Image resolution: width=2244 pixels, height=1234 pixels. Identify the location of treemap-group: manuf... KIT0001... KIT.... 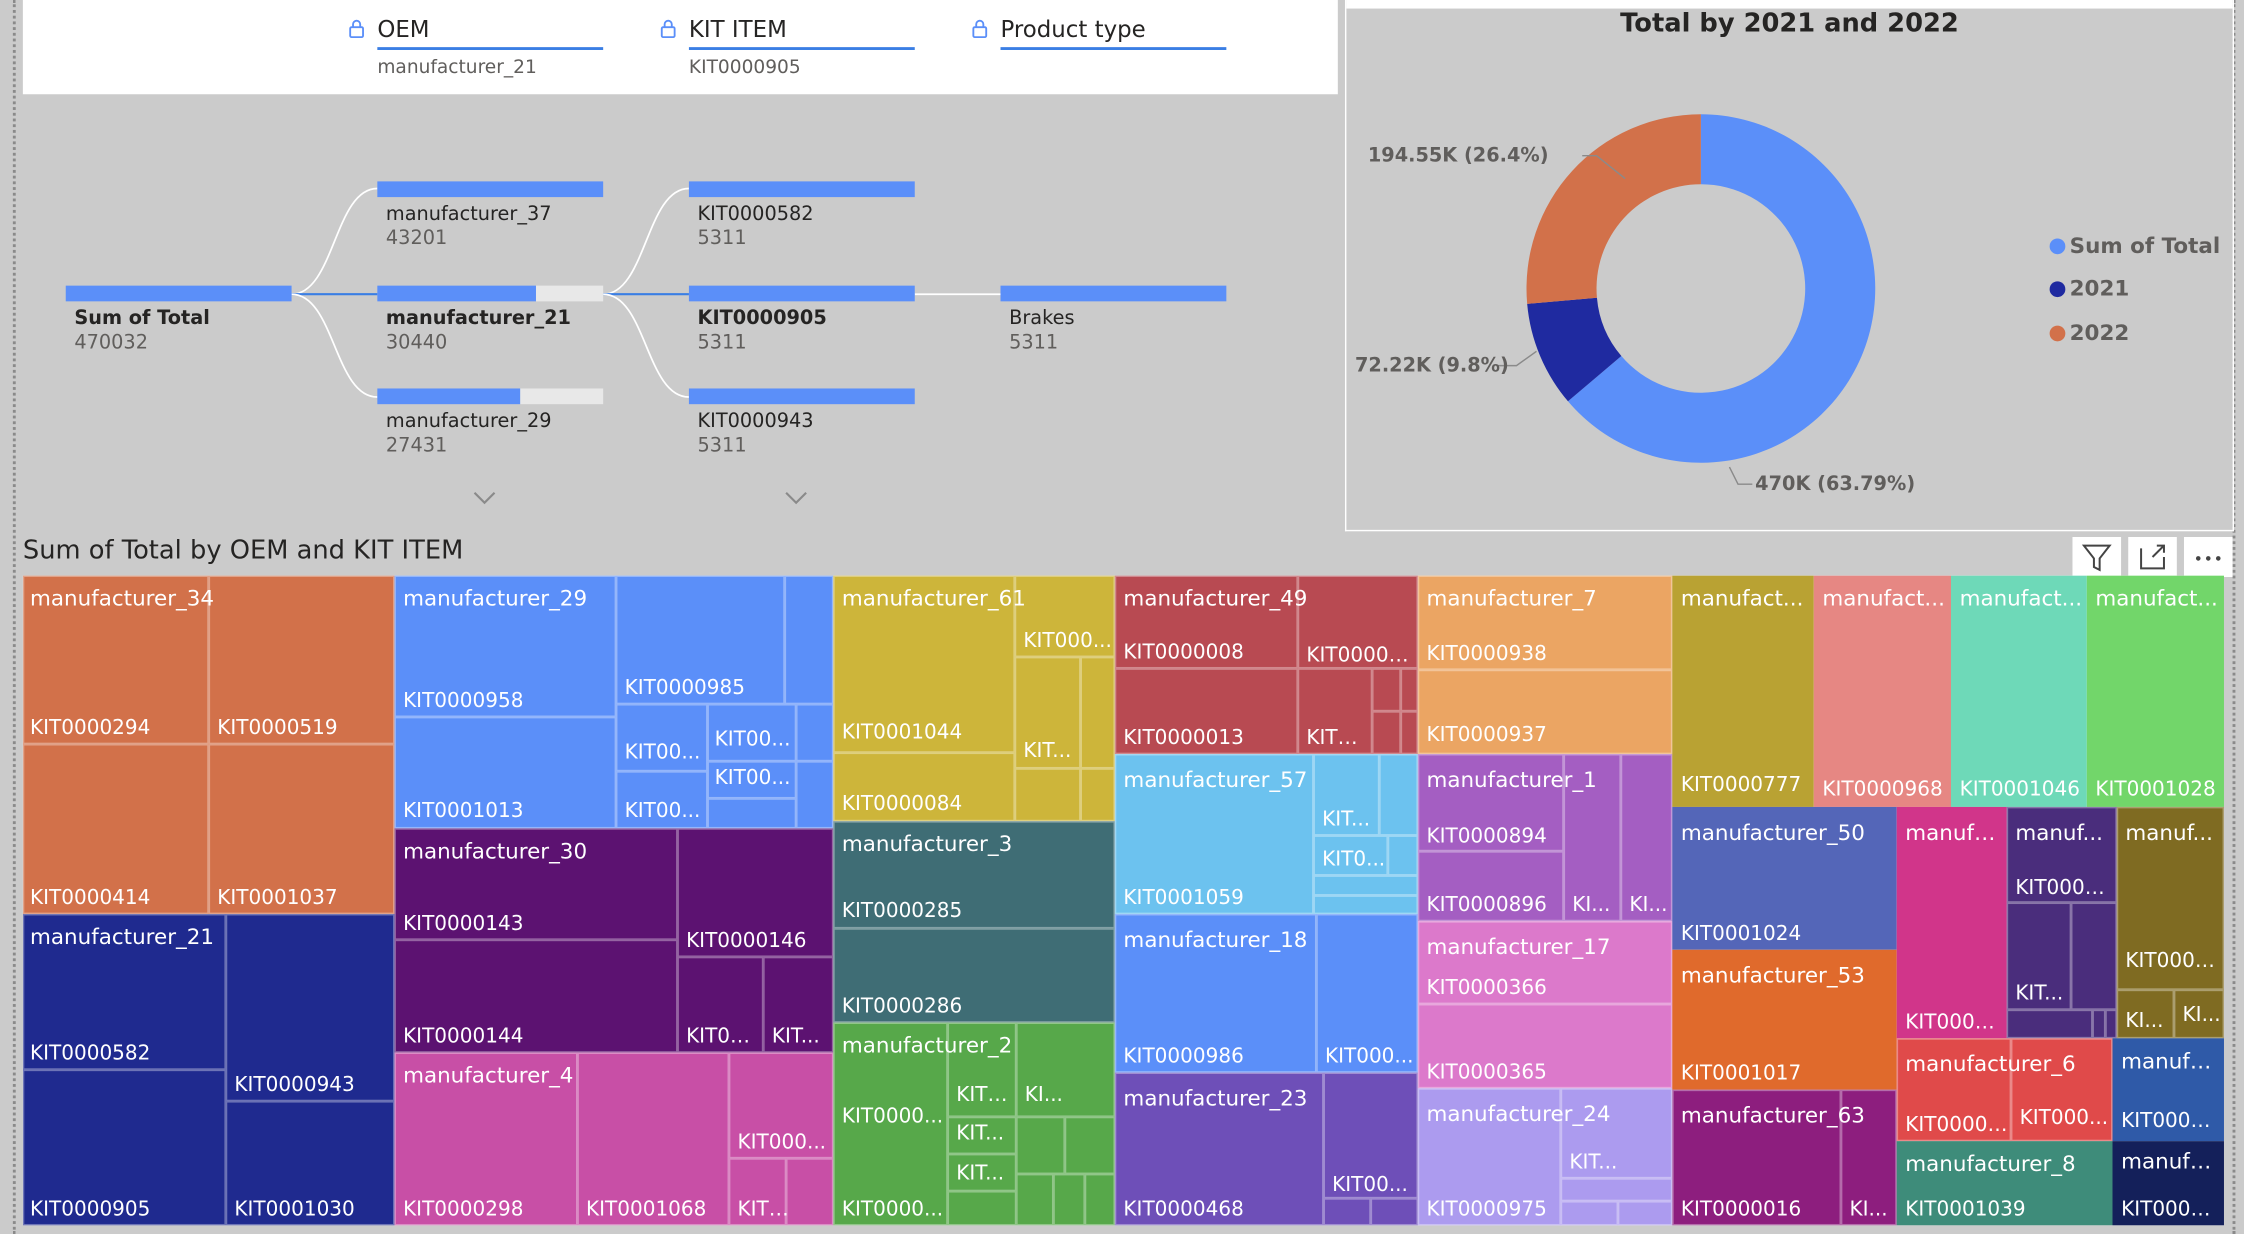
(2061, 922).